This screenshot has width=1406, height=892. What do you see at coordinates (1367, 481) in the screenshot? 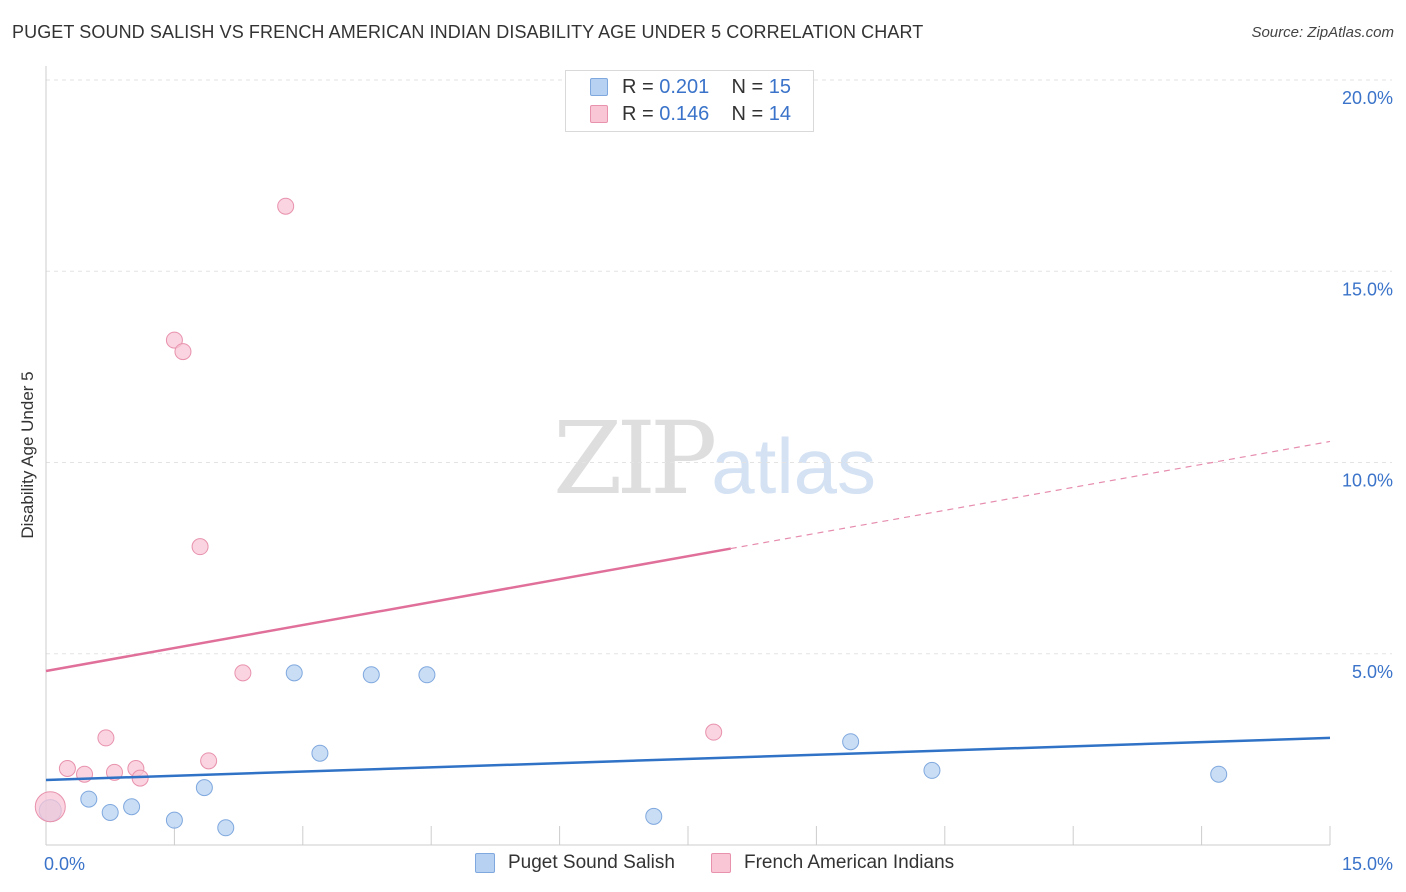
I see `y-tick-label-10: 10.0%` at bounding box center [1367, 481].